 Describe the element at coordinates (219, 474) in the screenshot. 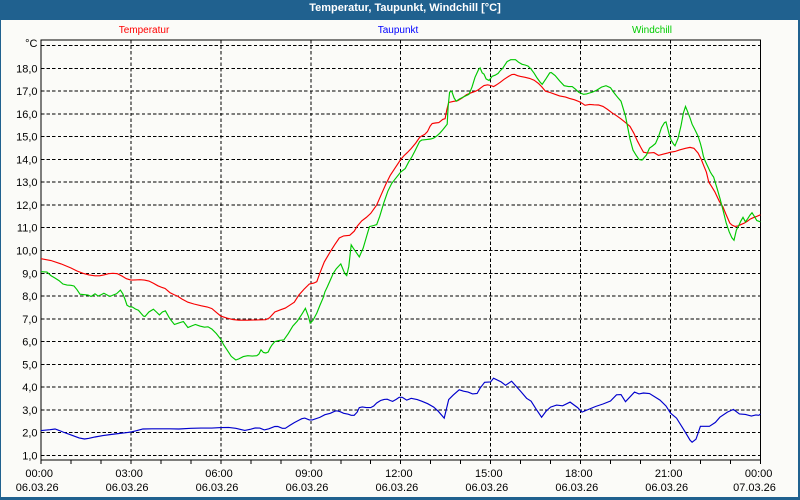

I see `svg-text: 06:00` at that location.